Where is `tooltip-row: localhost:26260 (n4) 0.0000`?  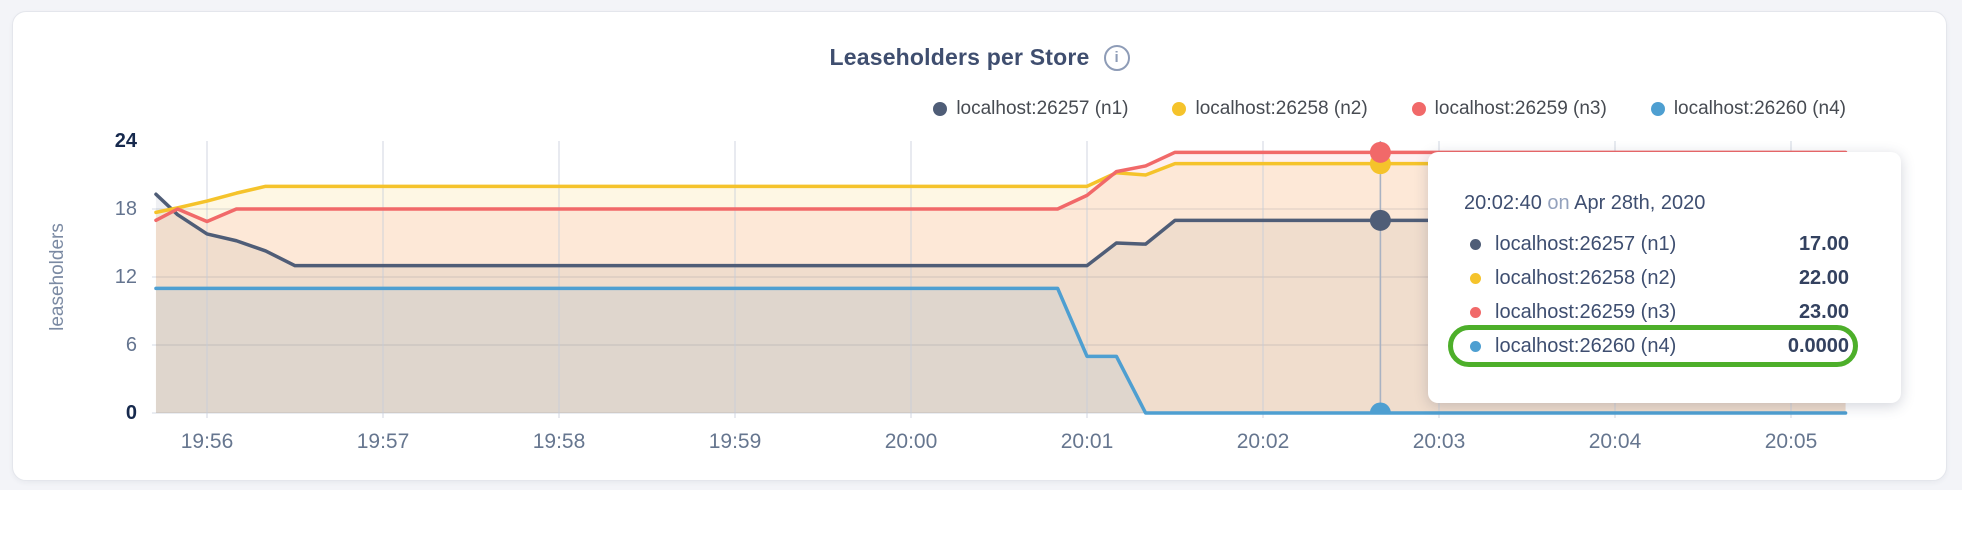 tooltip-row: localhost:26260 (n4) 0.0000 is located at coordinates (1653, 346).